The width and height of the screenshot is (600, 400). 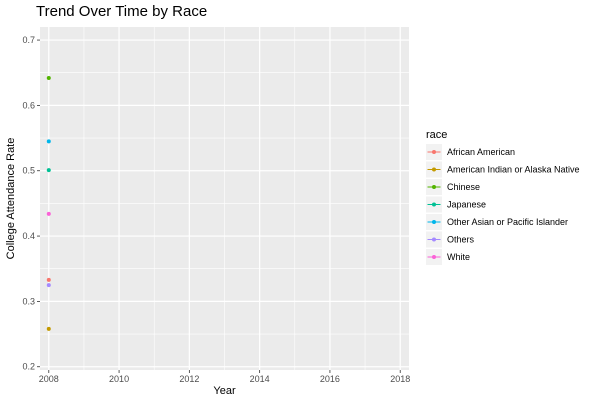 What do you see at coordinates (507, 222) in the screenshot?
I see `legend-label: Other Asian or Pacific Islander` at bounding box center [507, 222].